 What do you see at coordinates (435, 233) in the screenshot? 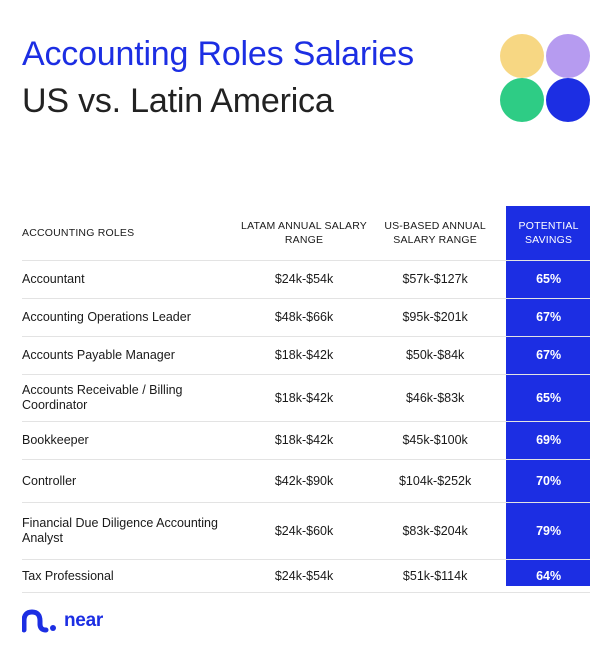
I see `column-header-us: US-BASED ANNUAL SALARY RANGE` at bounding box center [435, 233].